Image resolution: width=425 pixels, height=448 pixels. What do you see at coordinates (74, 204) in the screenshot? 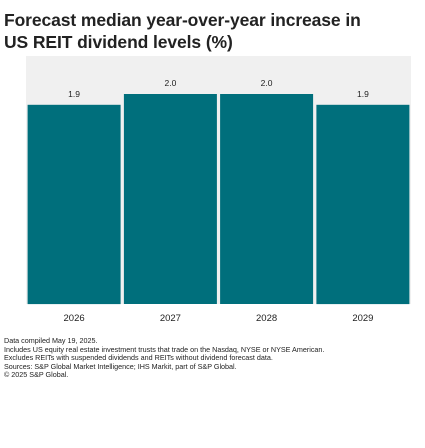
I see `bar-2026` at bounding box center [74, 204].